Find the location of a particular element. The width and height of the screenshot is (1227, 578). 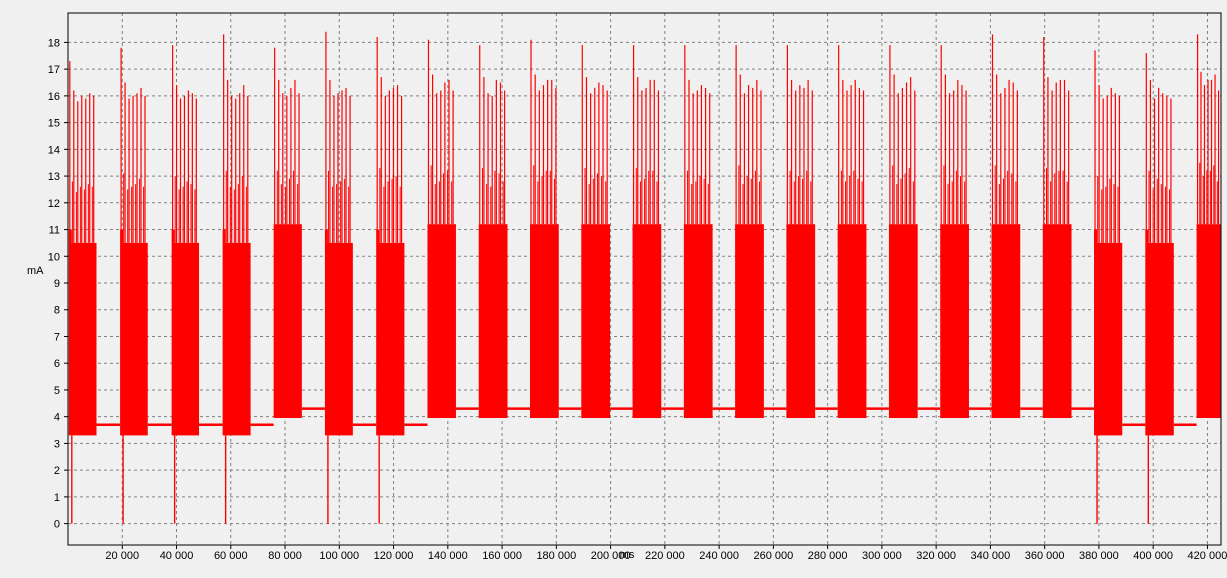

y-tick-label: 5 is located at coordinates (57, 391).